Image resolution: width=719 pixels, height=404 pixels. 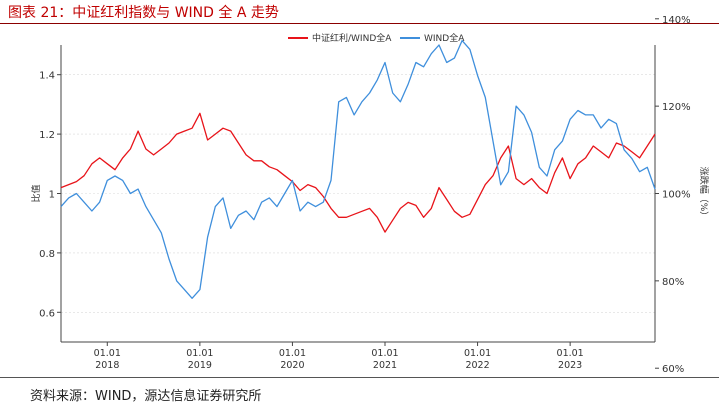 What do you see at coordinates (676, 195) in the screenshot?
I see `right-tick-label: 100%` at bounding box center [676, 195].